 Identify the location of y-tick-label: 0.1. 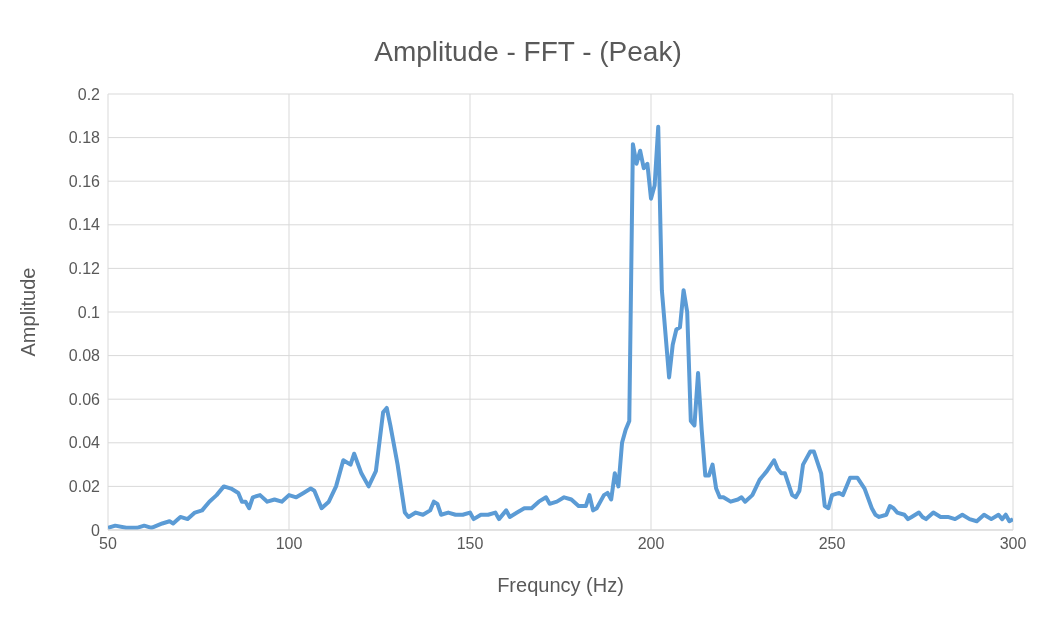
(89, 312).